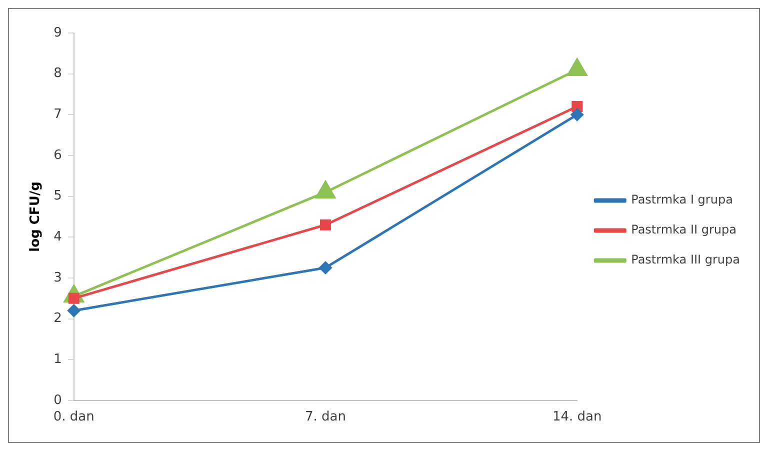 This screenshot has width=772, height=455. What do you see at coordinates (685, 259) in the screenshot?
I see `legend-label: Pastrmka III grupa` at bounding box center [685, 259].